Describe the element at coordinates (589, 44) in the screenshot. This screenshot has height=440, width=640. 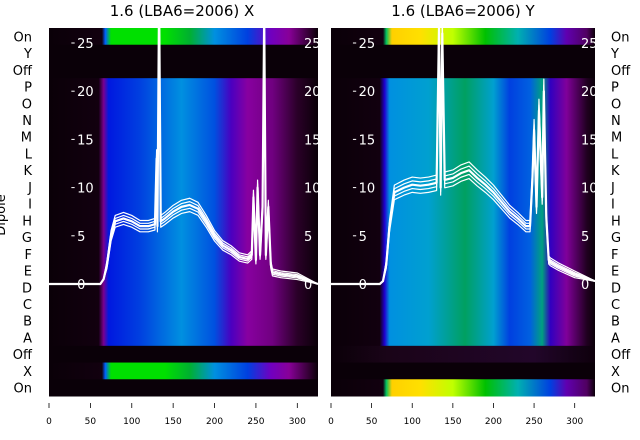
I see `overlay-y-tick-label-right: 25` at that location.